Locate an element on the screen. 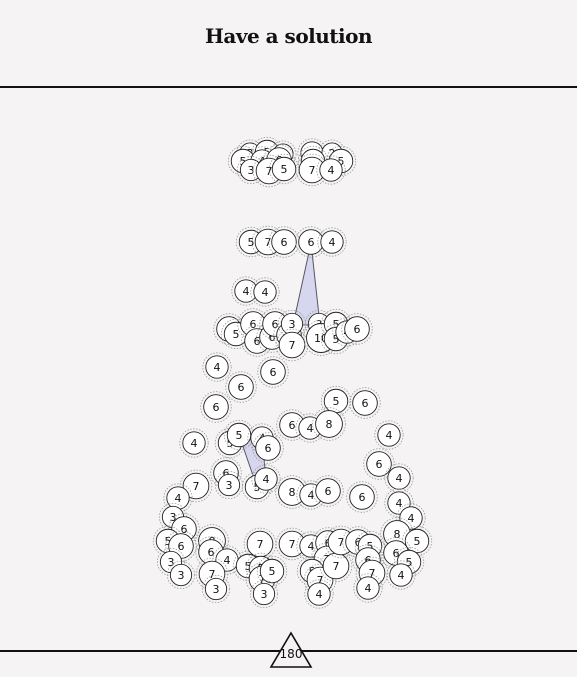 The image size is (577, 677). number-node: 8 is located at coordinates (329, 424).